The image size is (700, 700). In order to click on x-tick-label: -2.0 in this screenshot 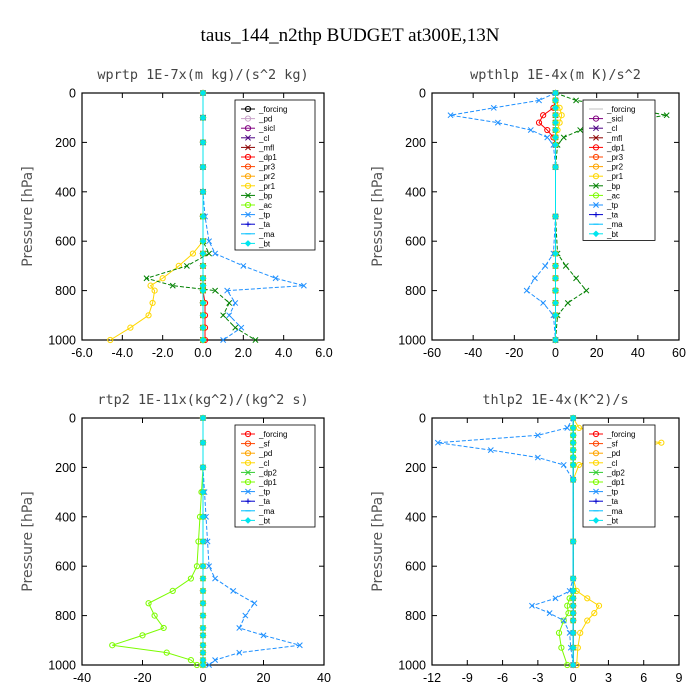, I will do `click(163, 353)`.